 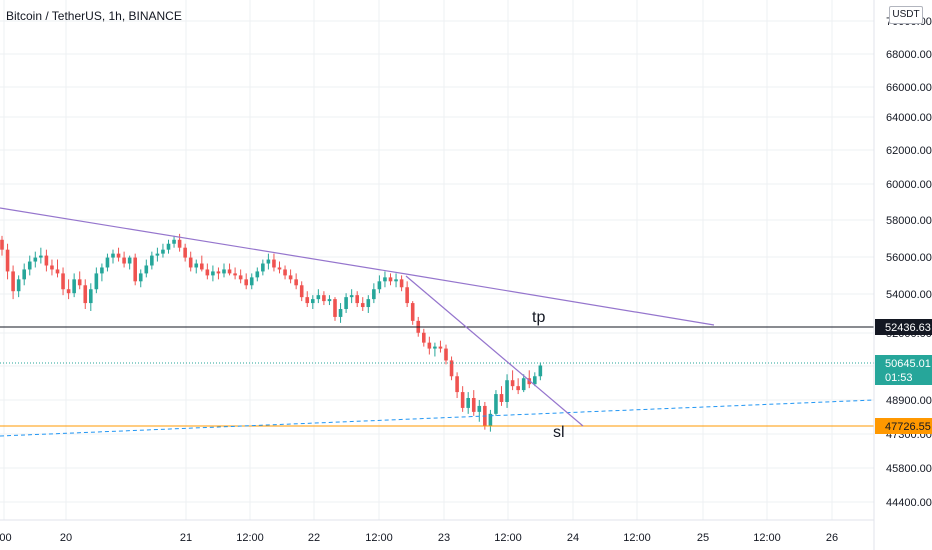 What do you see at coordinates (909, 88) in the screenshot?
I see `price-tick-label: 66000.00` at bounding box center [909, 88].